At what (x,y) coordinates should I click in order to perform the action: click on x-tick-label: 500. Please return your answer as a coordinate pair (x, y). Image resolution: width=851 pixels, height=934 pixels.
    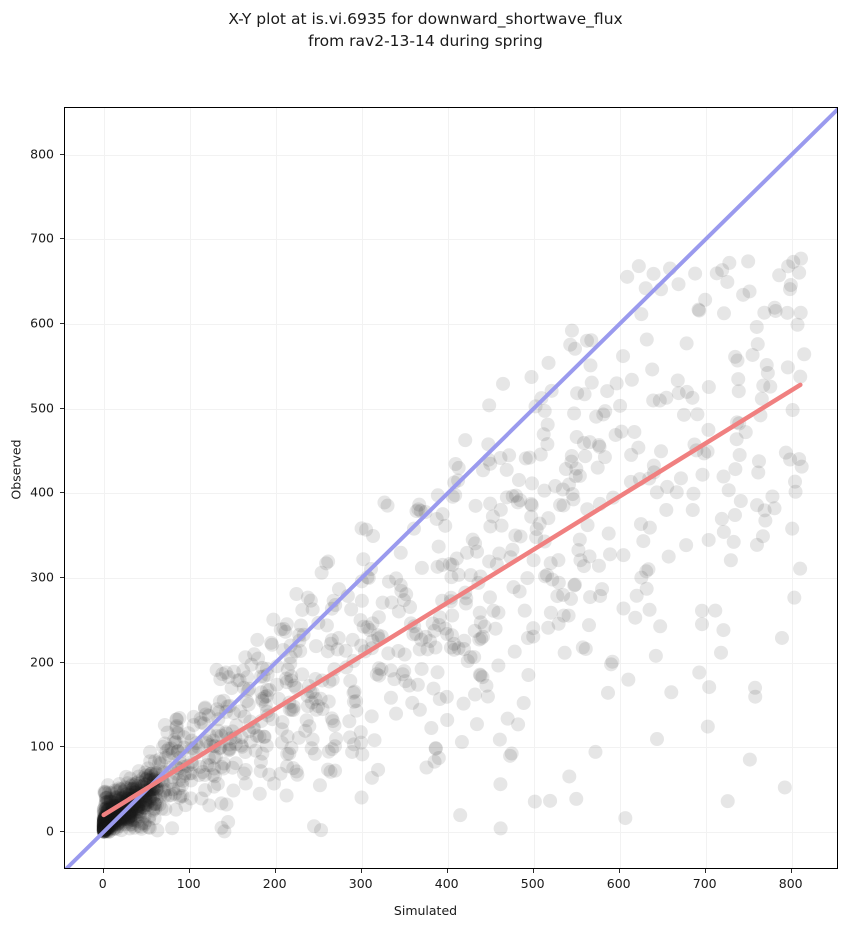
    Looking at the image, I should click on (532, 883).